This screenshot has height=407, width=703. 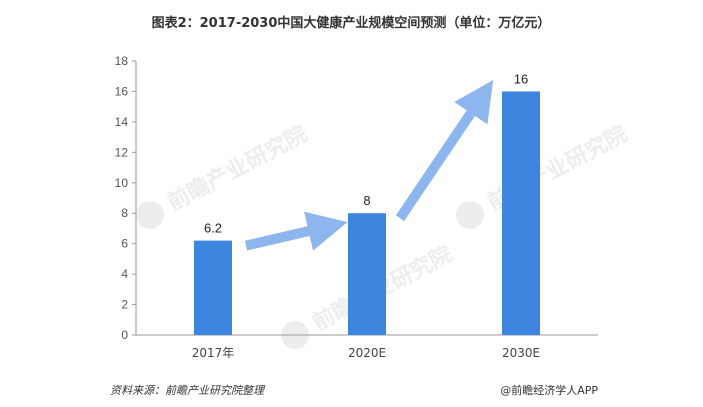 What do you see at coordinates (366, 200) in the screenshot?
I see `data-label: 8` at bounding box center [366, 200].